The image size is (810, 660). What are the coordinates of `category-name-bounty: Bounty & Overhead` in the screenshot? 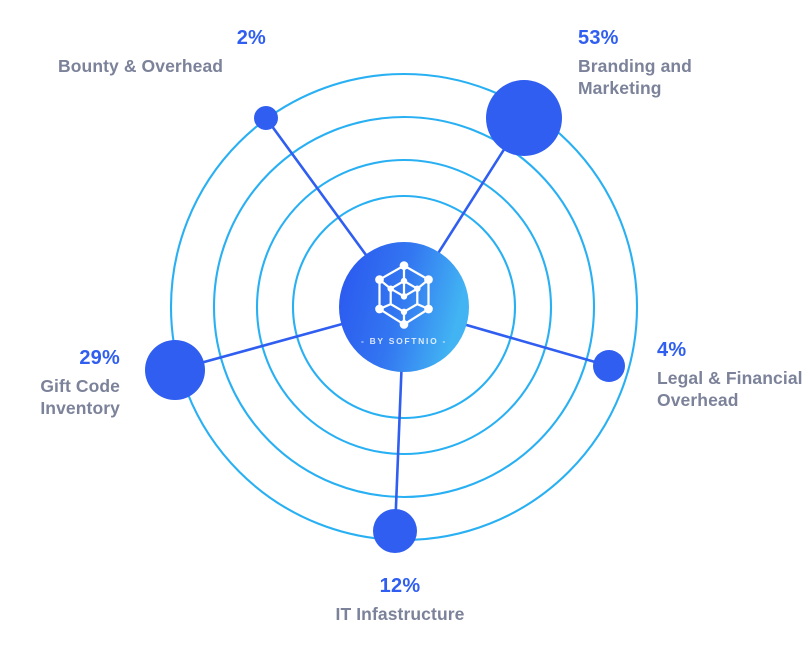 It's located at (141, 65).